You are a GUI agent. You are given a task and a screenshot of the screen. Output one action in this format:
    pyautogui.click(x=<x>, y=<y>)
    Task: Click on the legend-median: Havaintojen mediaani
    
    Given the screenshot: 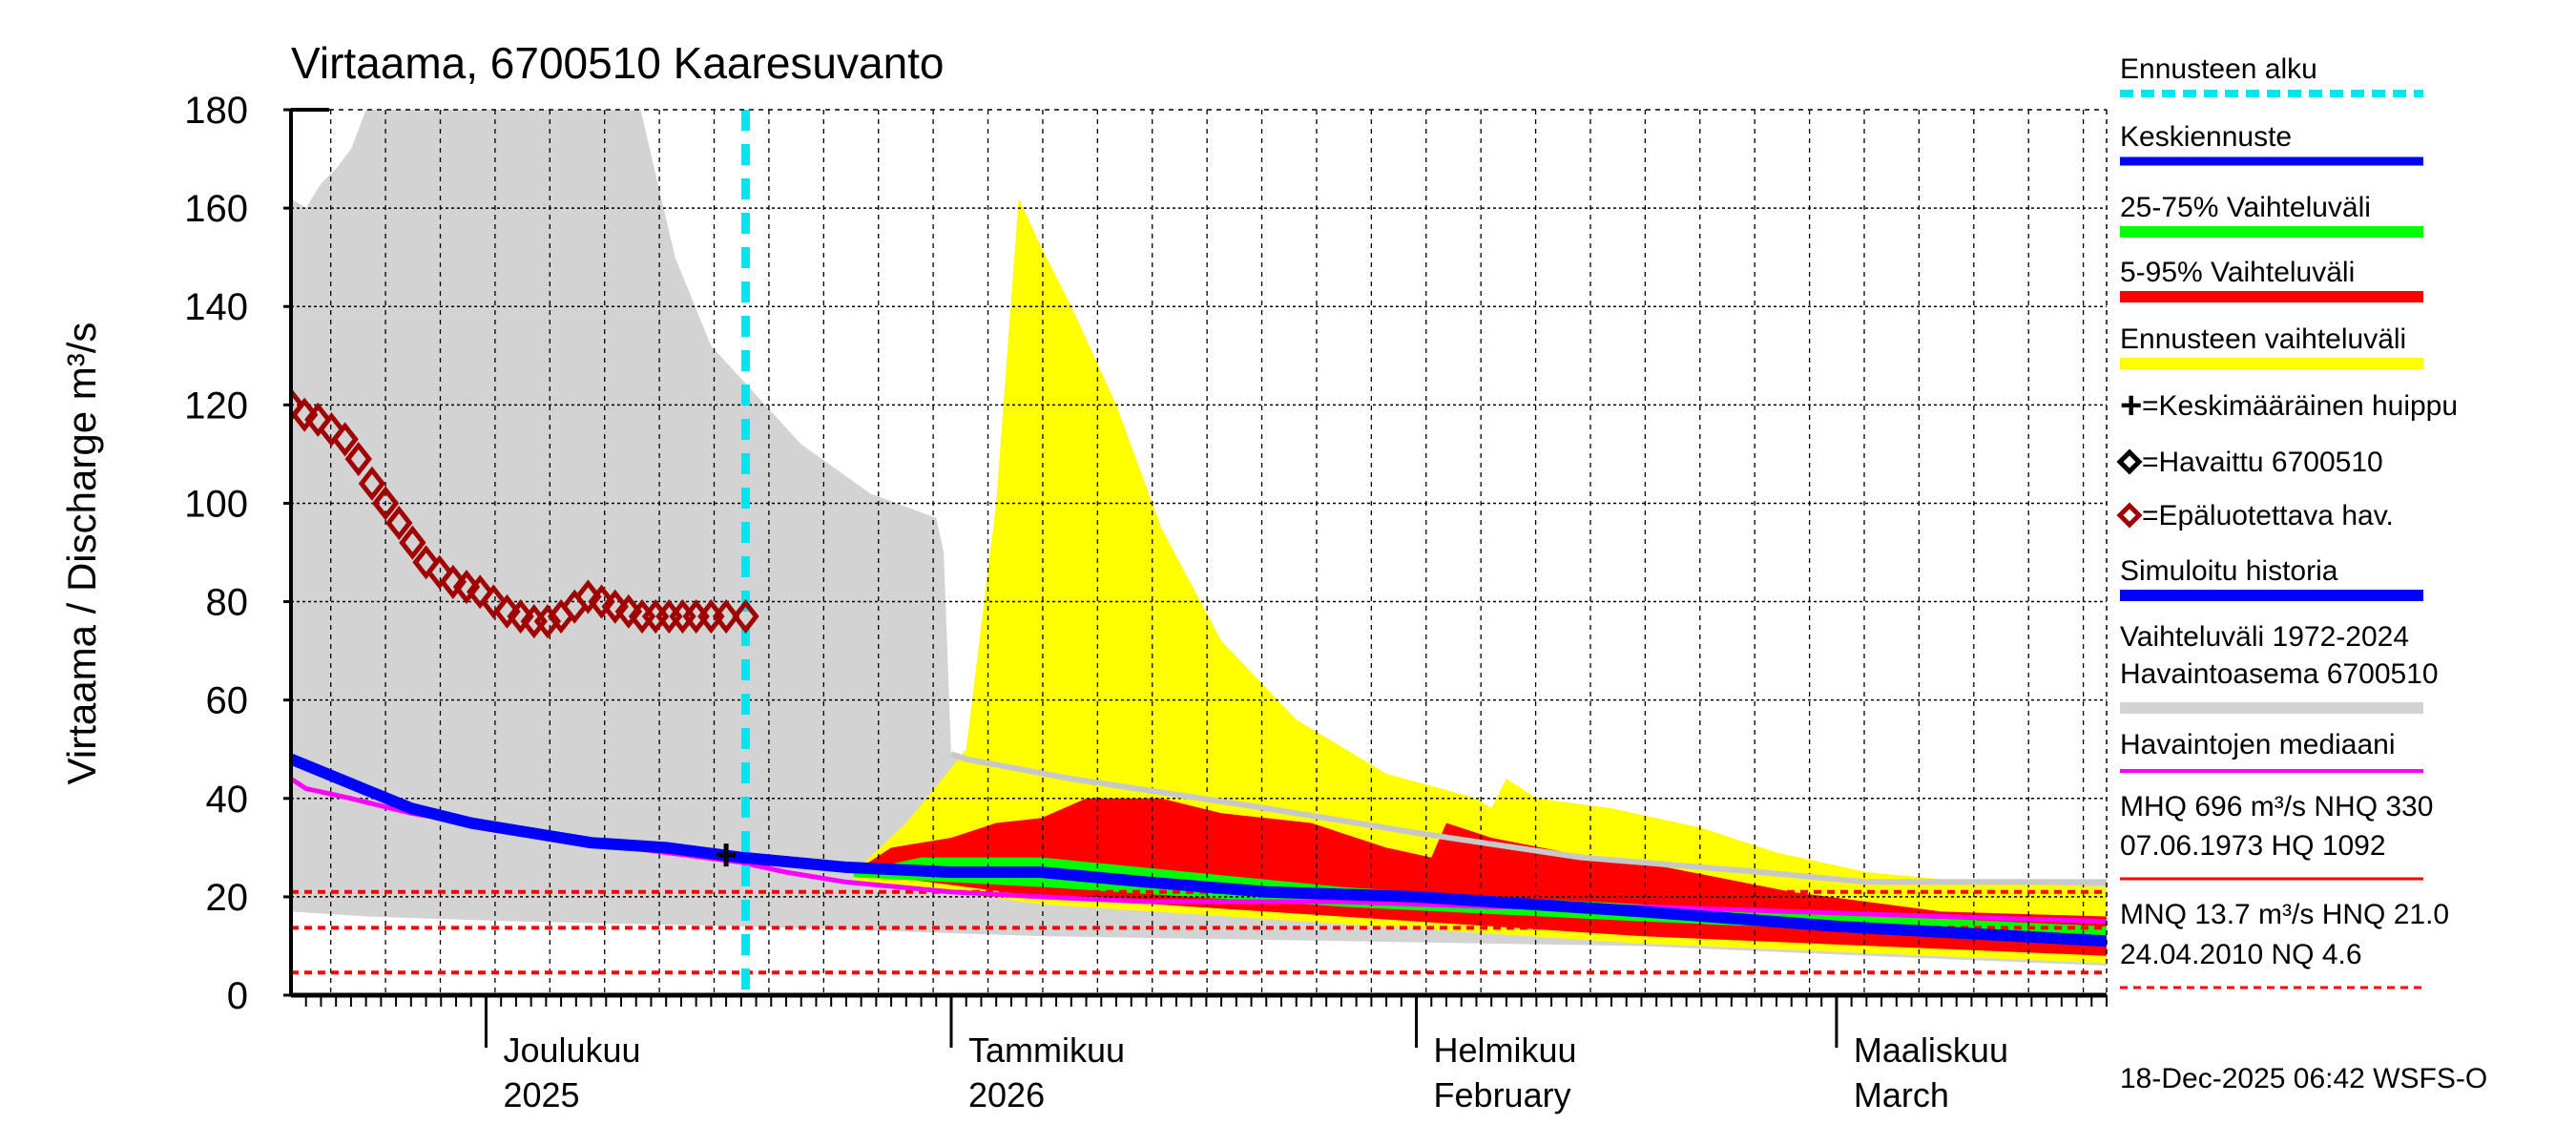 What is the action you would take?
    pyautogui.click(x=2258, y=745)
    